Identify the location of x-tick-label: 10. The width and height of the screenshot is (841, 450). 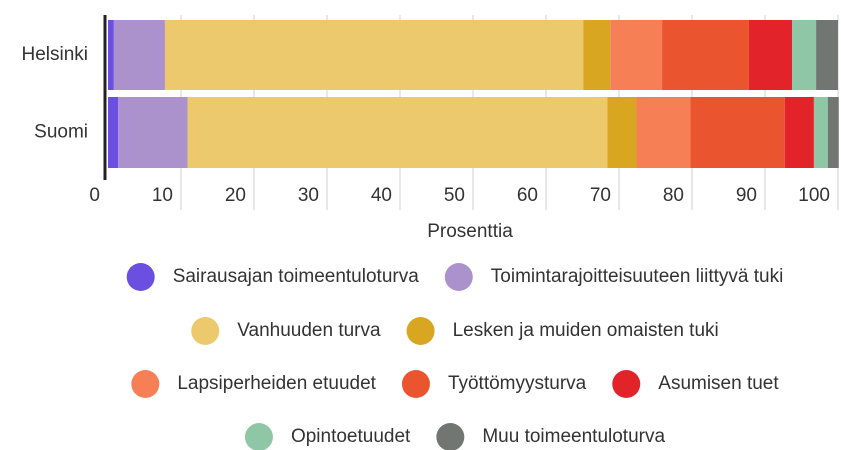
(162, 195).